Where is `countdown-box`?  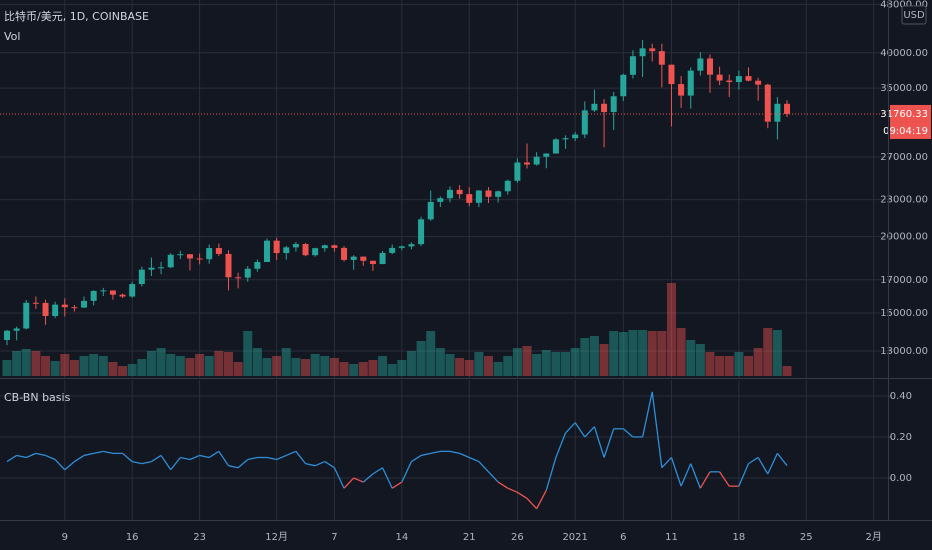
countdown-box is located at coordinates (910, 130).